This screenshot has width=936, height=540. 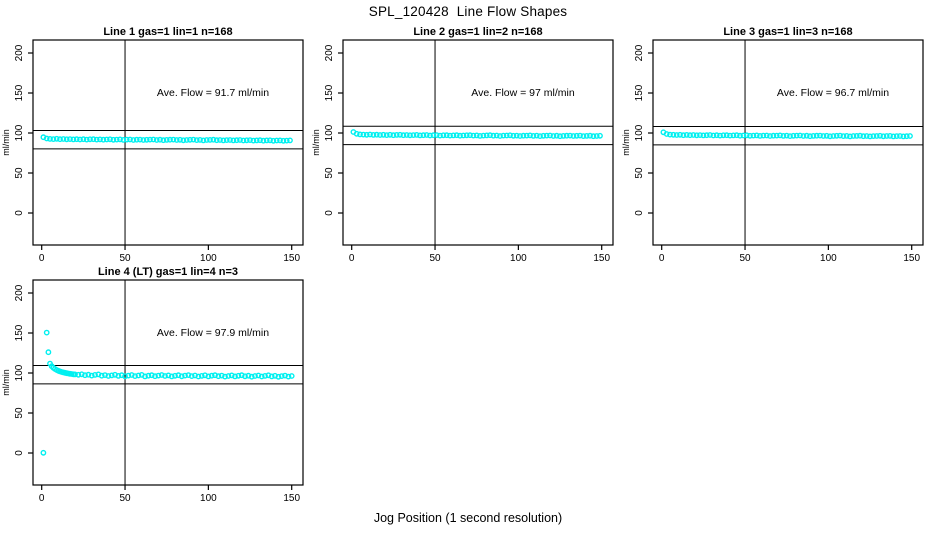 What do you see at coordinates (213, 333) in the screenshot?
I see `ave-flow-annotation: Ave. Flow = 97.9 ml/min` at bounding box center [213, 333].